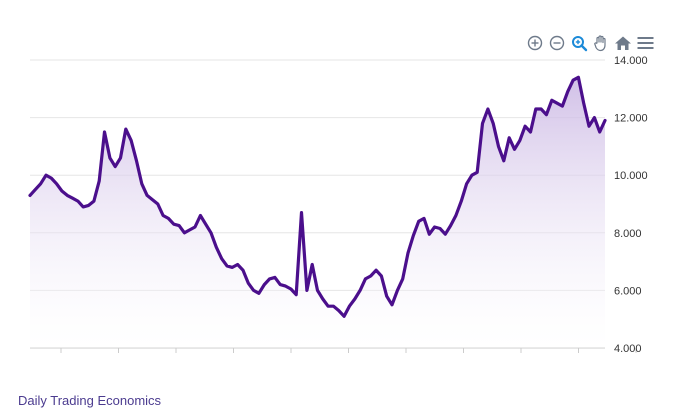 The image size is (684, 408). What do you see at coordinates (628, 349) in the screenshot?
I see `y-tick-label: 4.000` at bounding box center [628, 349].